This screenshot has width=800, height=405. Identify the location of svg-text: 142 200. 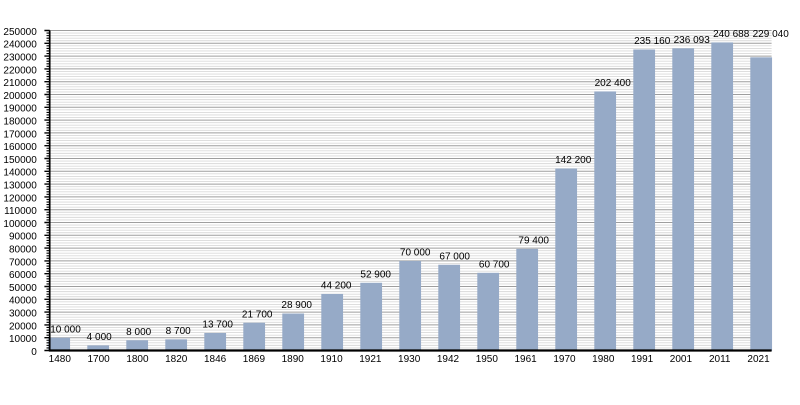
(573, 160).